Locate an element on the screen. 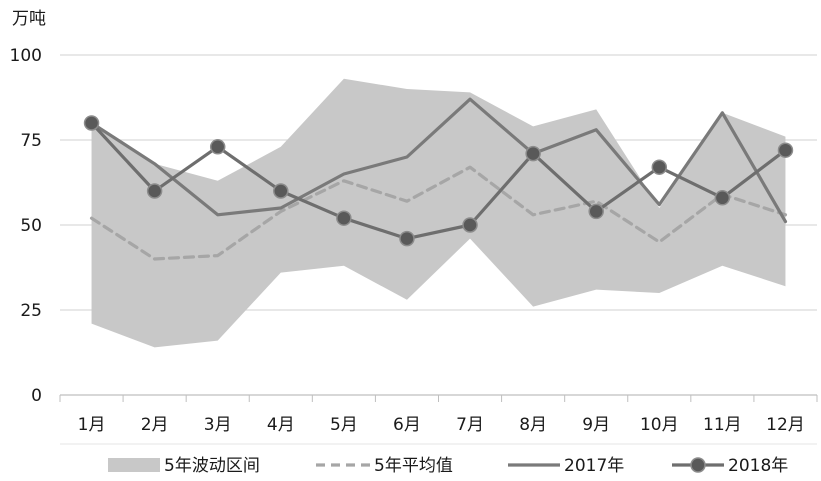  y-tick-label: 75 is located at coordinates (31, 141).